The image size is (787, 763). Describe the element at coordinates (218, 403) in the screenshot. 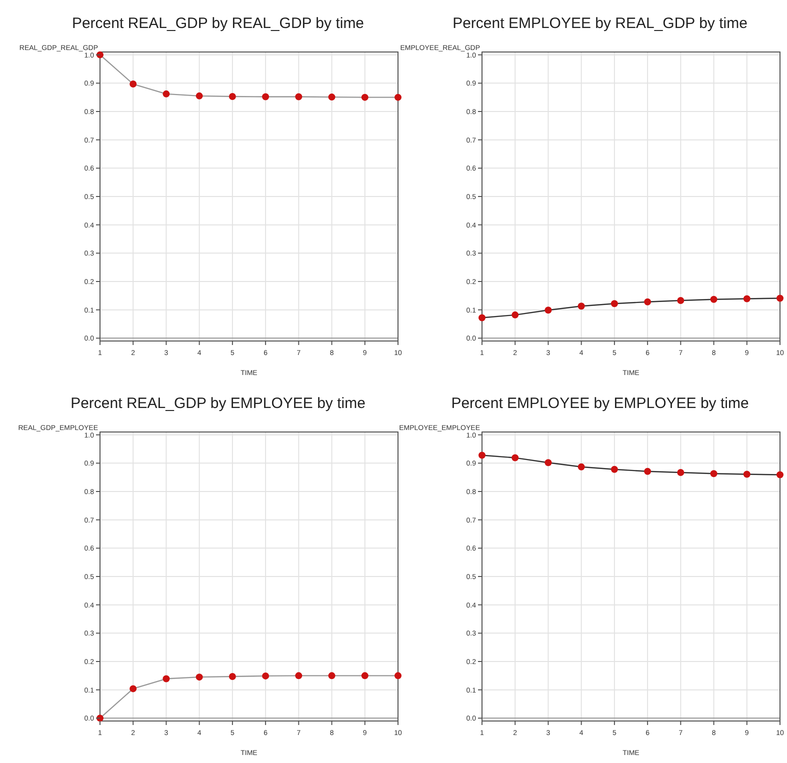

I see `chart-title: Percent REAL_GDP by EMPLOYEE by time` at that location.